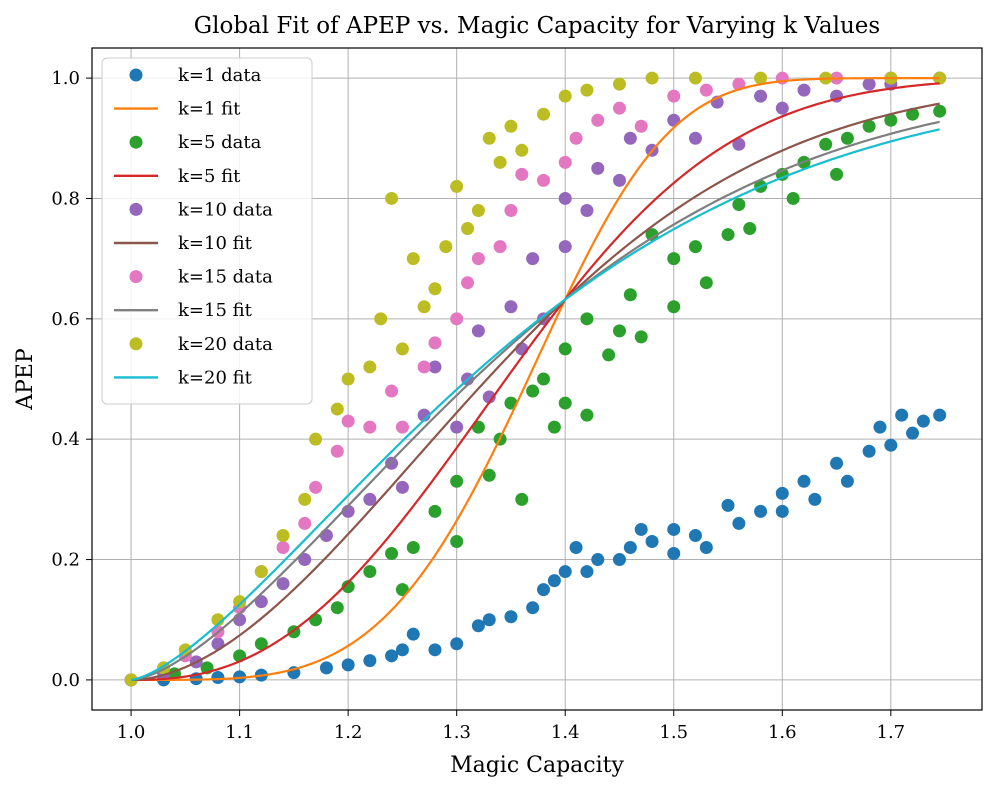  What do you see at coordinates (239, 732) in the screenshot?
I see `x-tick-label-1: 1.1` at bounding box center [239, 732].